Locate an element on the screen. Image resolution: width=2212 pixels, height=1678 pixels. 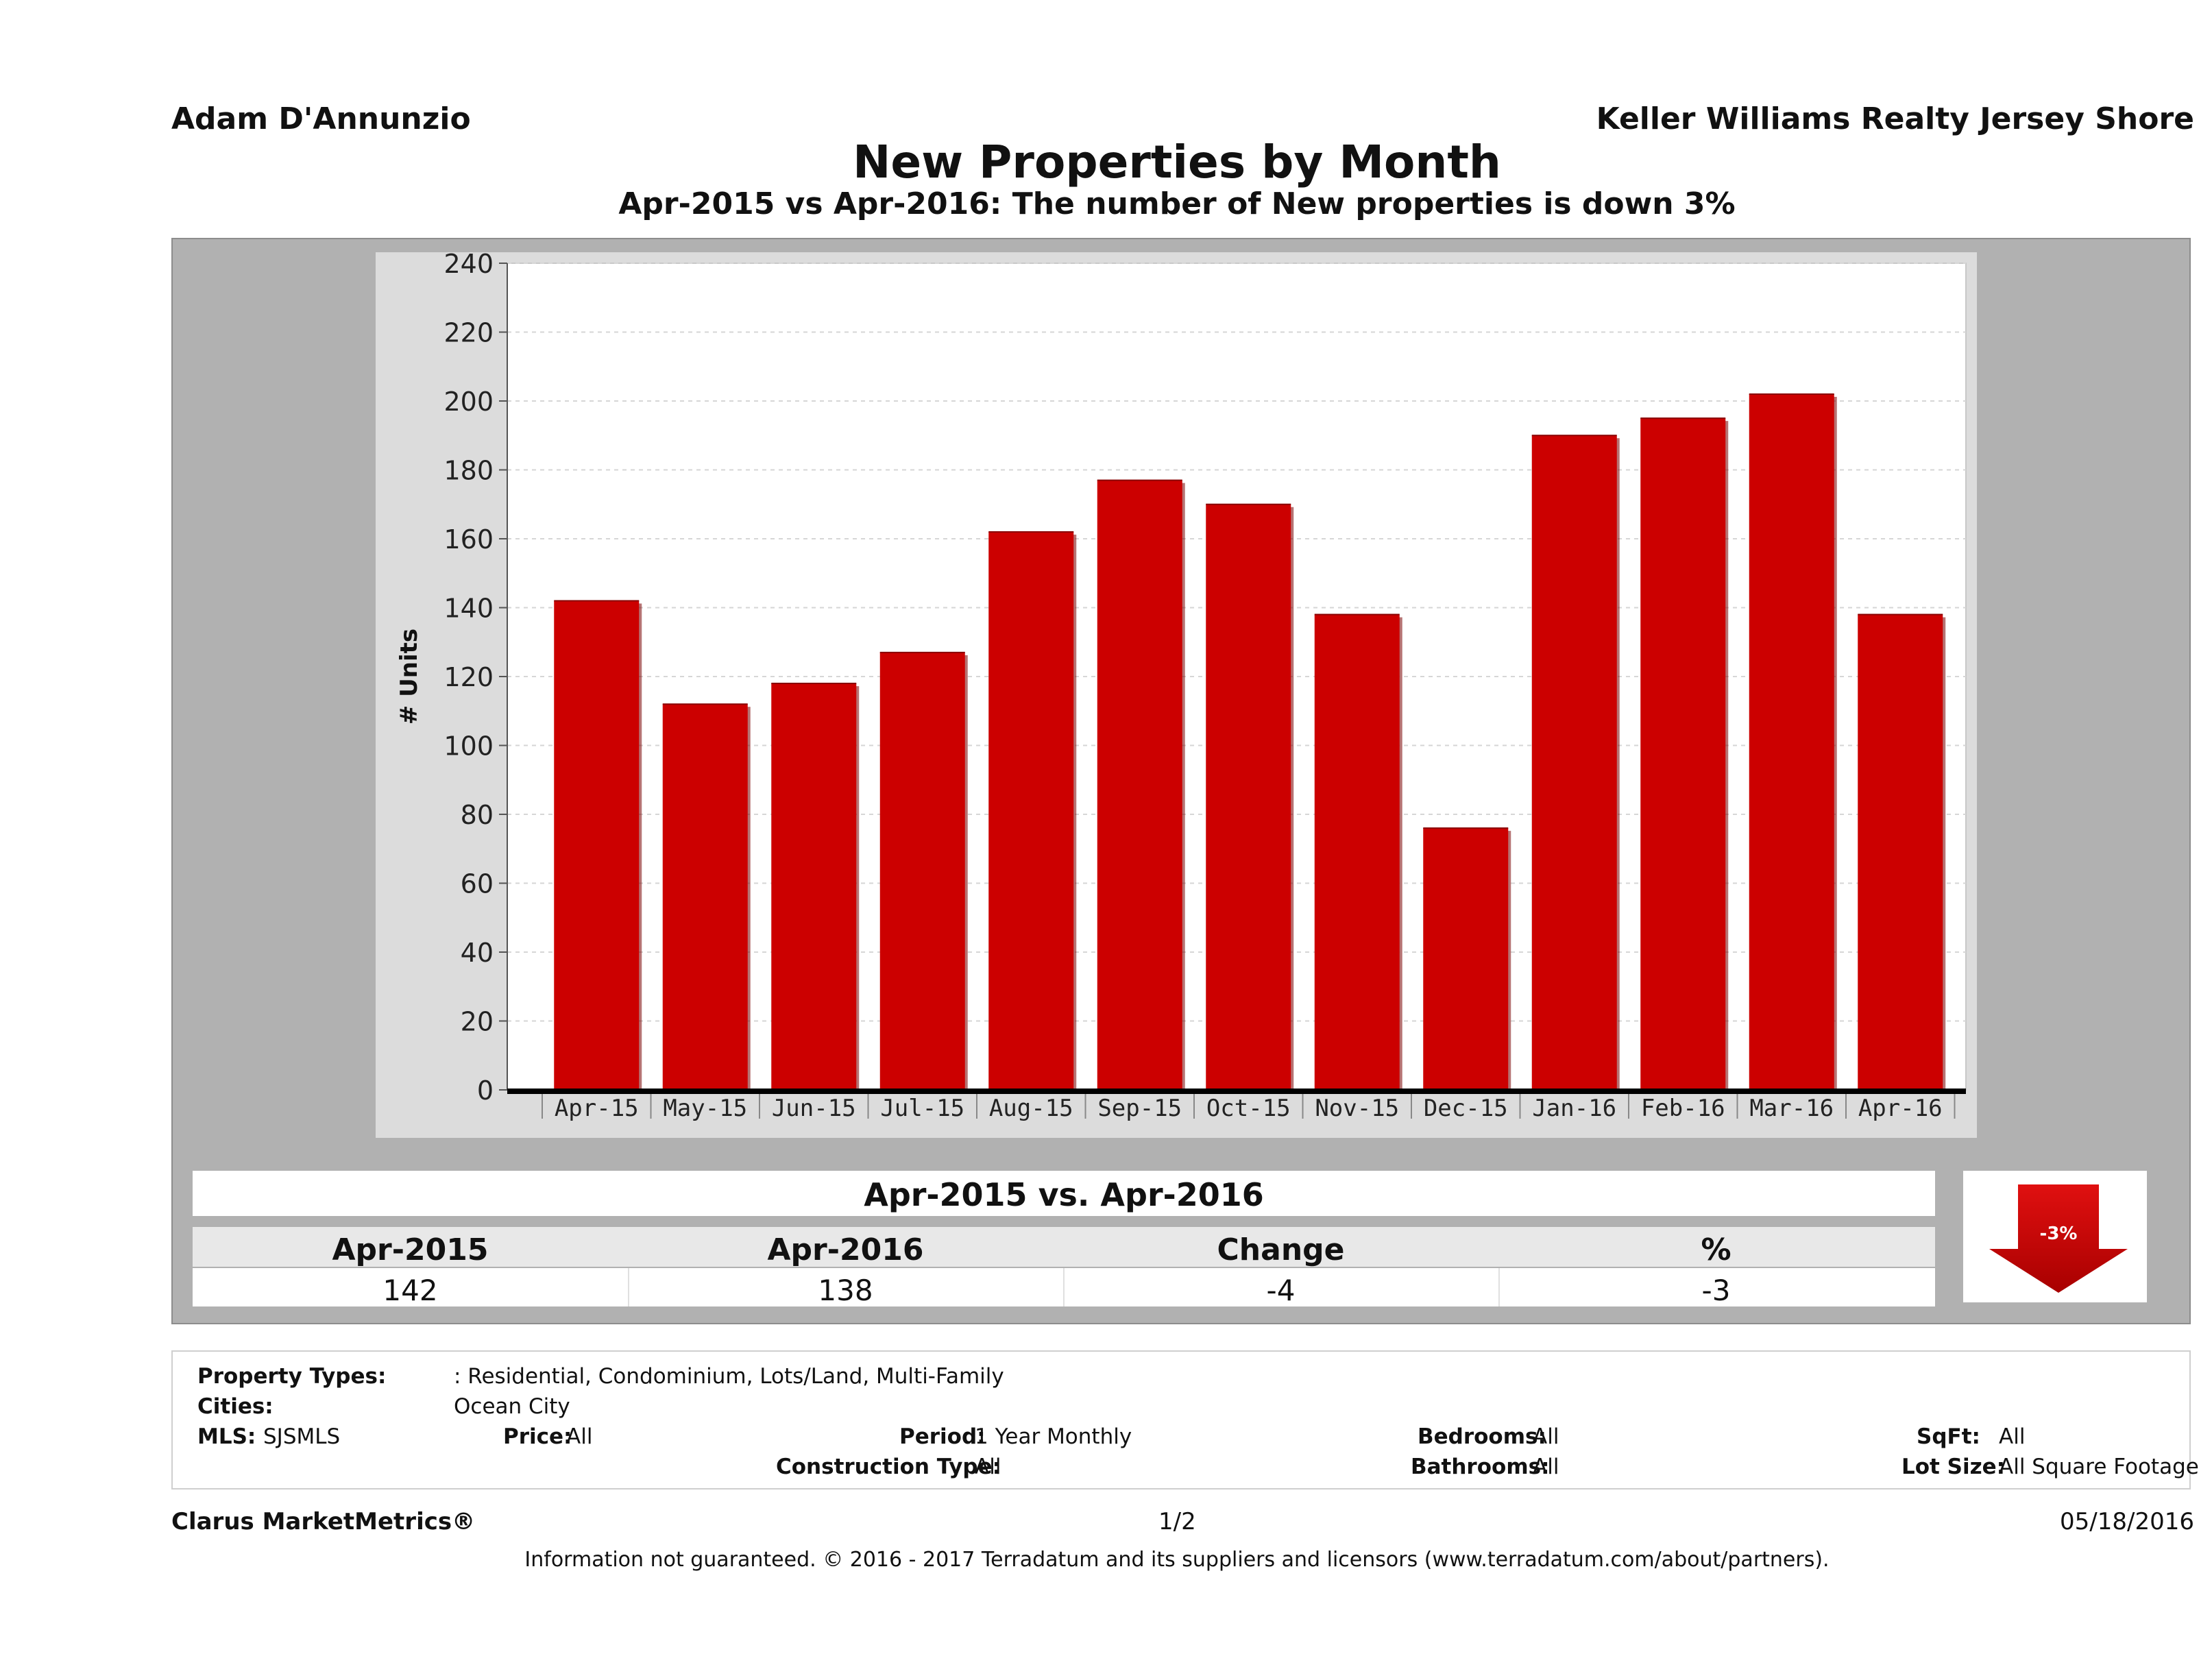
criteria-price-value: All is located at coordinates (580, 1436).